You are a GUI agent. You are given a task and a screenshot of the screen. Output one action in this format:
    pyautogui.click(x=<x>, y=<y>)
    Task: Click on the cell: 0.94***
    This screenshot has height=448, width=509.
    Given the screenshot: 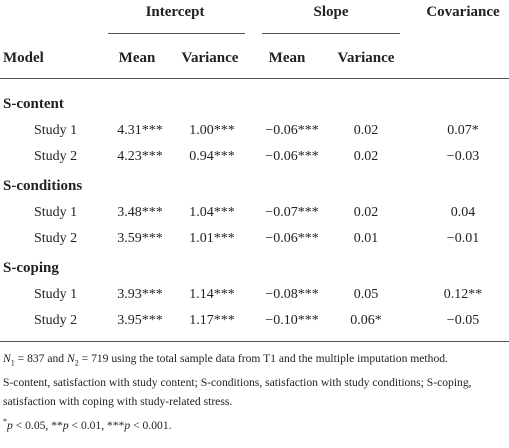 What is the action you would take?
    pyautogui.click(x=212, y=156)
    